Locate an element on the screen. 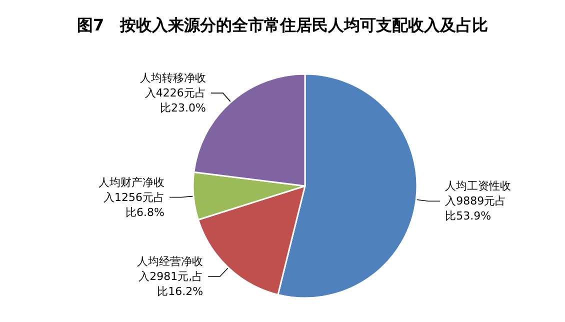 This screenshot has width=565, height=322. slice-label: 人均财产净收入1256元占比6.8% is located at coordinates (131, 197).